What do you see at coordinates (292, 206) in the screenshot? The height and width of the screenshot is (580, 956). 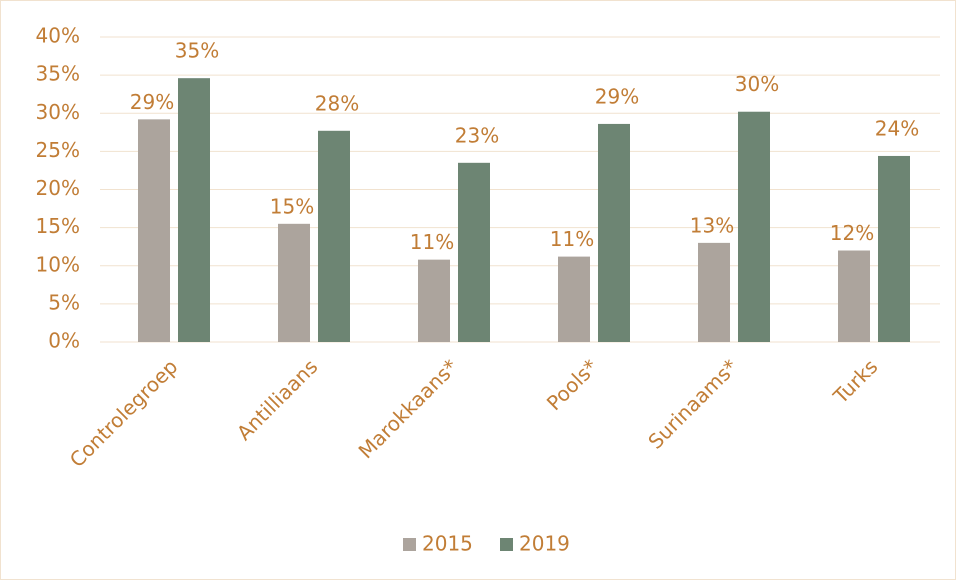 I see `data-label: 15%` at bounding box center [292, 206].